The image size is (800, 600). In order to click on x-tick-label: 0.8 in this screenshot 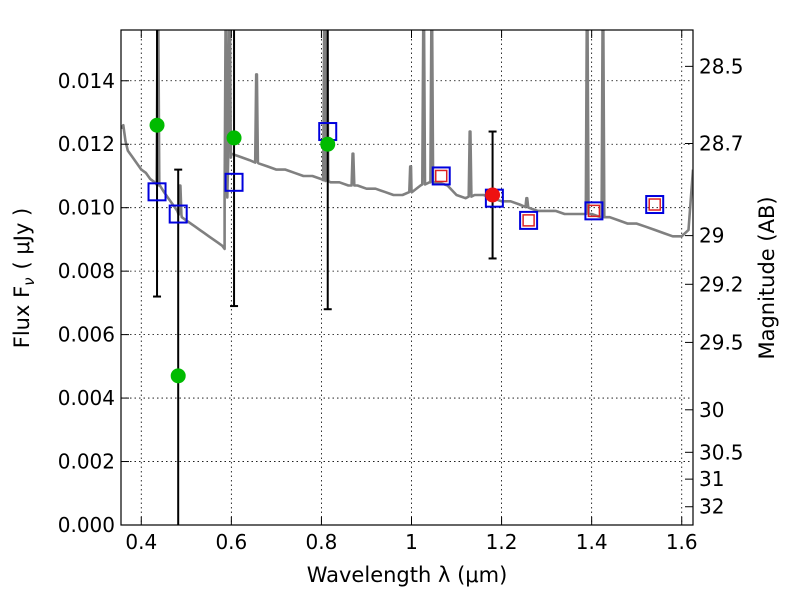, I will do `click(322, 542)`.